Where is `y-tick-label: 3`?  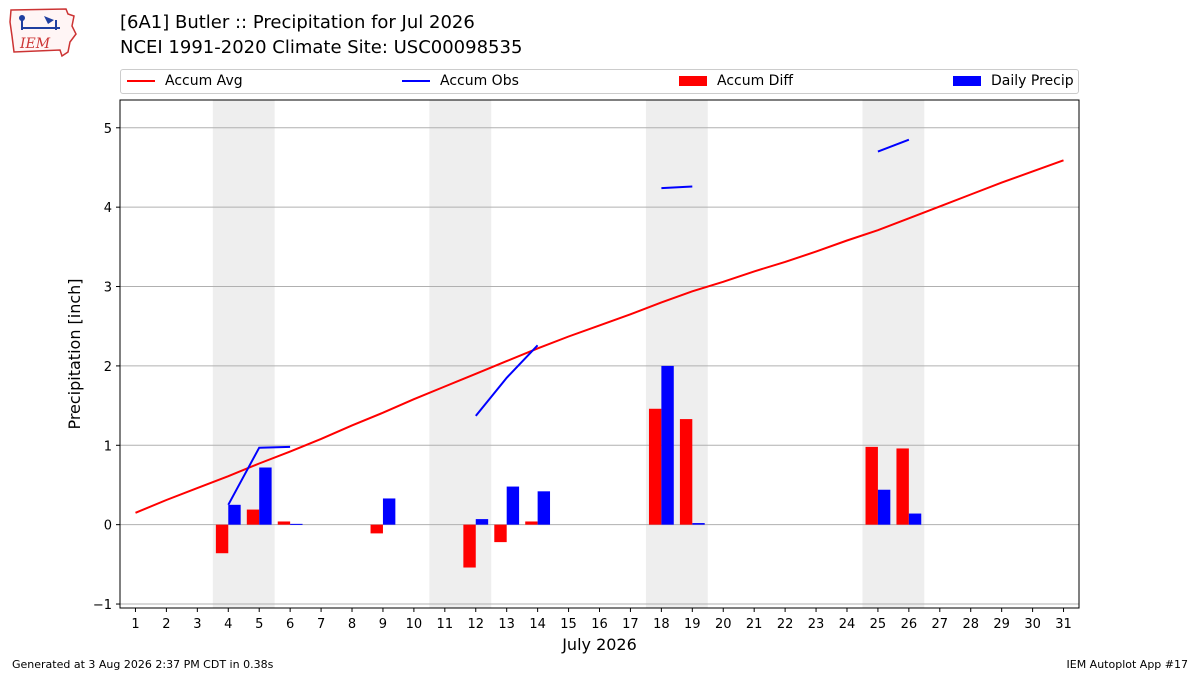
y-tick-label: 3 is located at coordinates (108, 288).